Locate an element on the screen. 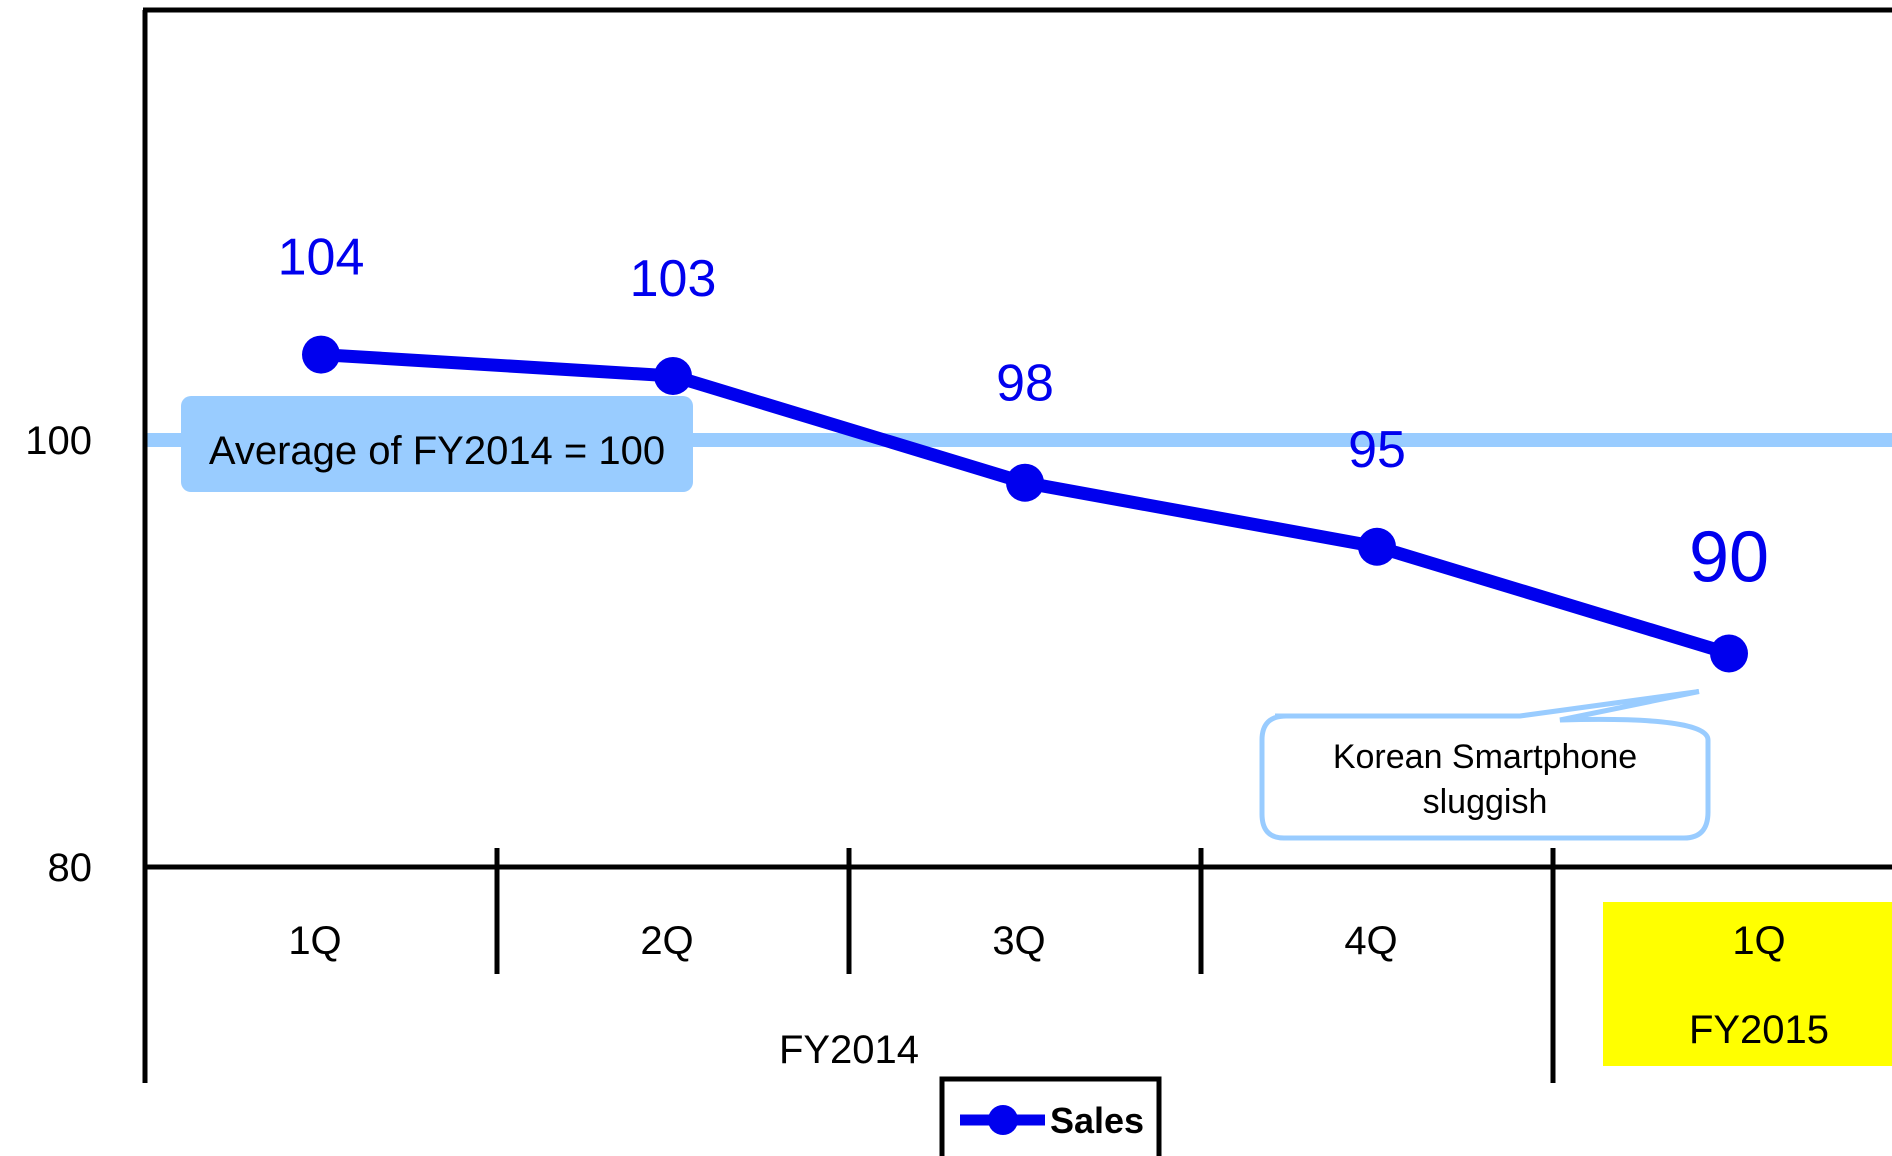 The height and width of the screenshot is (1156, 1892). reference-line-group: Average of FY2014 = 100 is located at coordinates (1018, 444).